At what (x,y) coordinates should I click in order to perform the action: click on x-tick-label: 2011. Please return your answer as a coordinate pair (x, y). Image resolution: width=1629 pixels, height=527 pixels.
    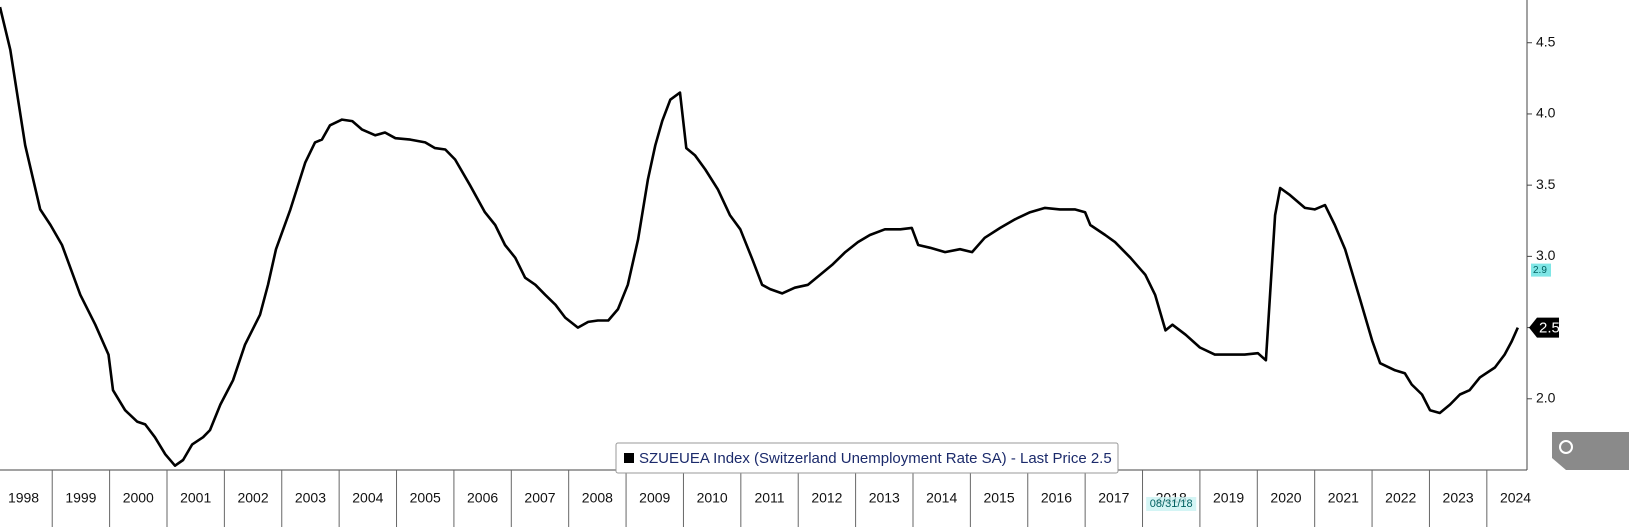
    Looking at the image, I should click on (769, 498).